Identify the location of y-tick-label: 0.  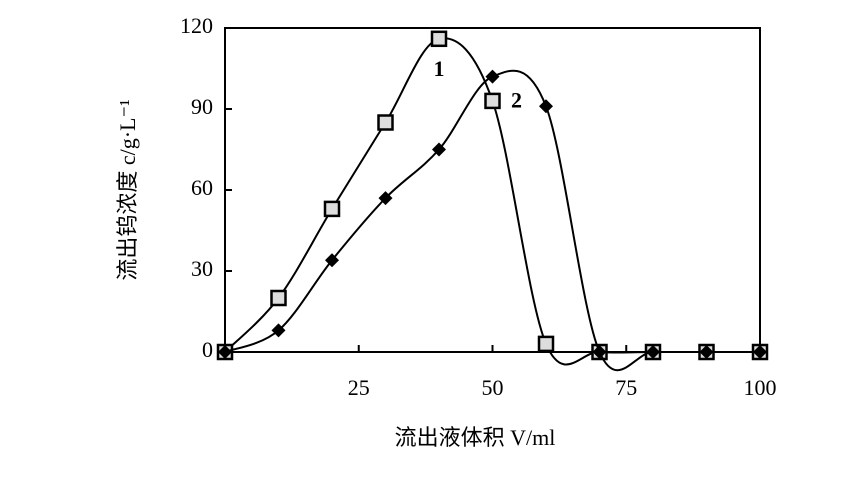
(207, 349).